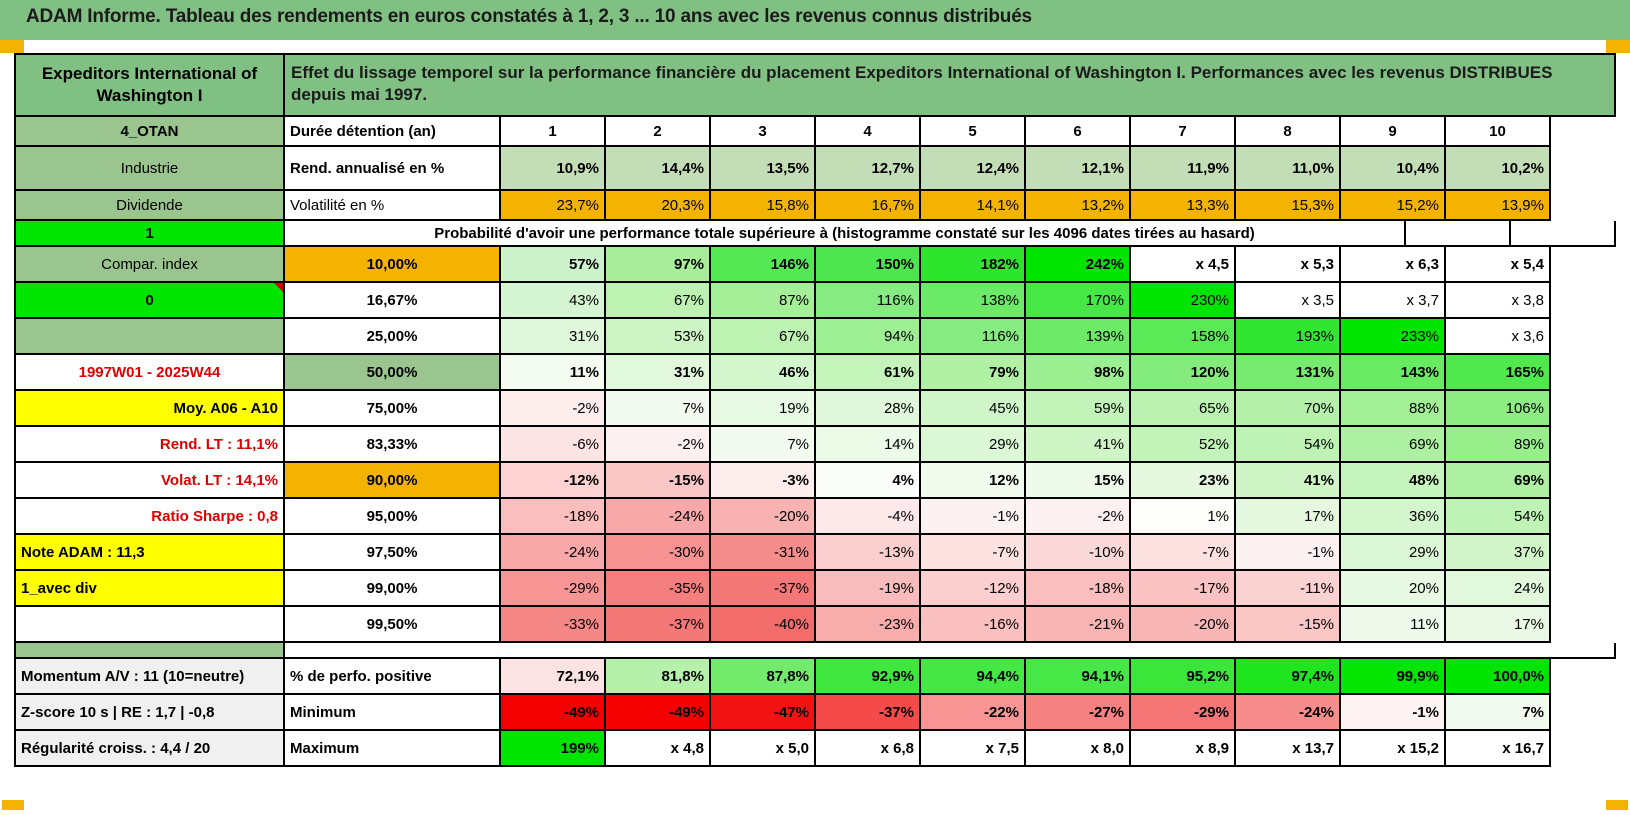 This screenshot has height=815, width=1630. Describe the element at coordinates (868, 553) in the screenshot. I see `proba-cell-y4: -13%` at that location.